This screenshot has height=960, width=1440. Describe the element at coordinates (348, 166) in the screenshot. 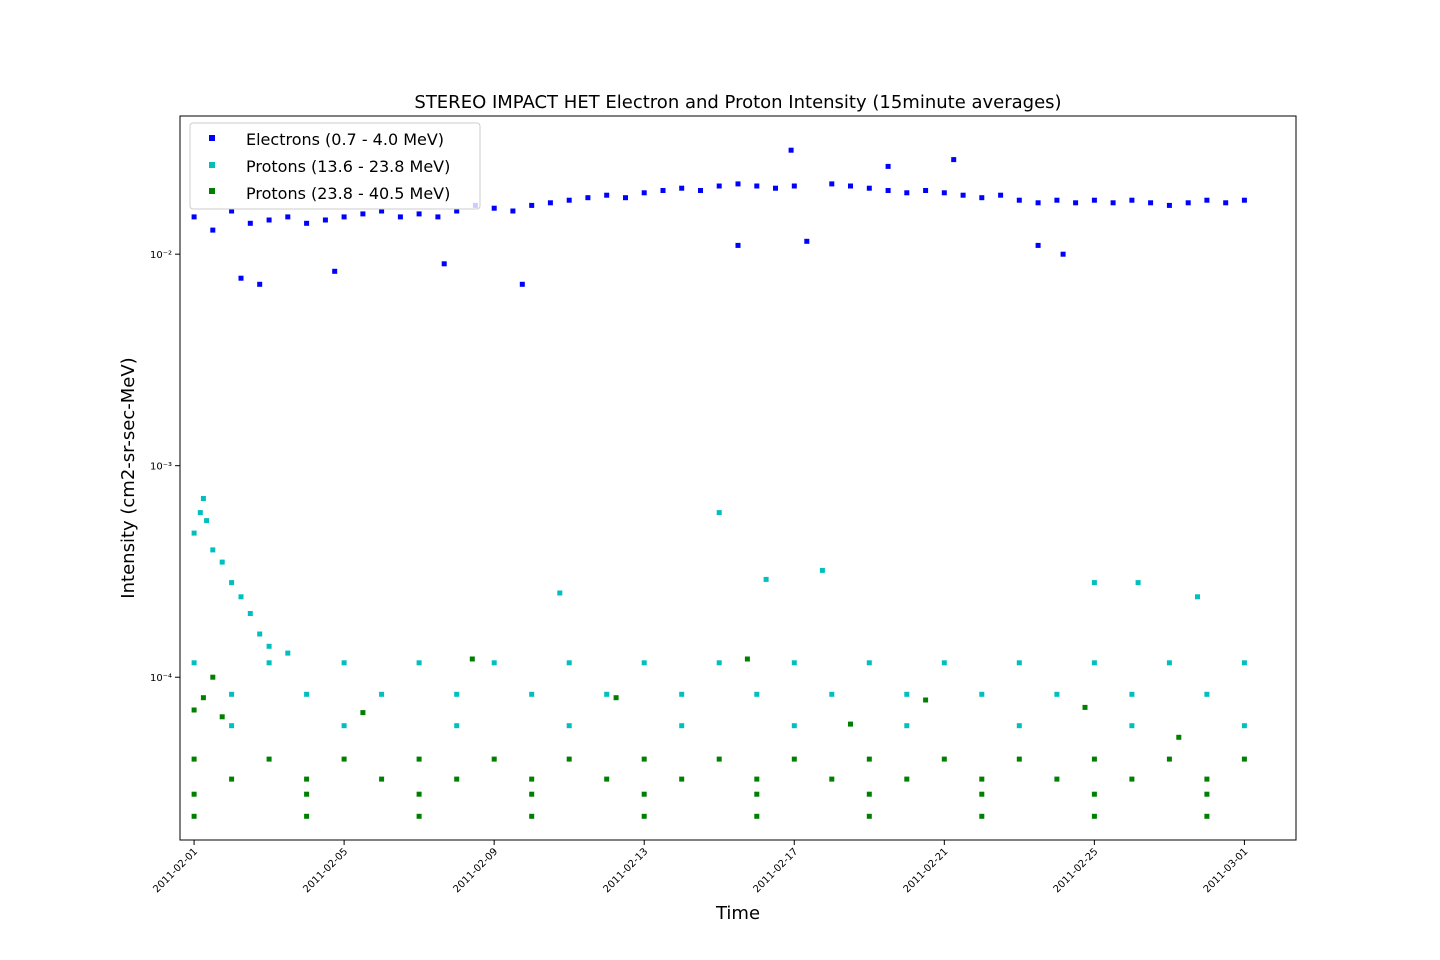

I see `legend-label-protons-low: Protons (13.6 - 23.8 MeV)` at that location.